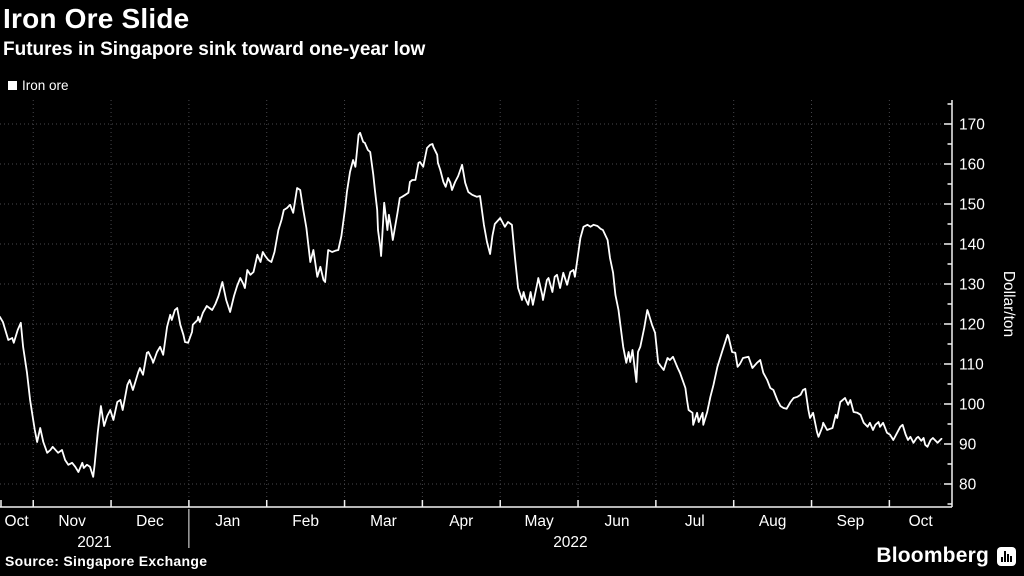 The height and width of the screenshot is (576, 1024). I want to click on y-axis-title: Dollar/ton, so click(1008, 304).